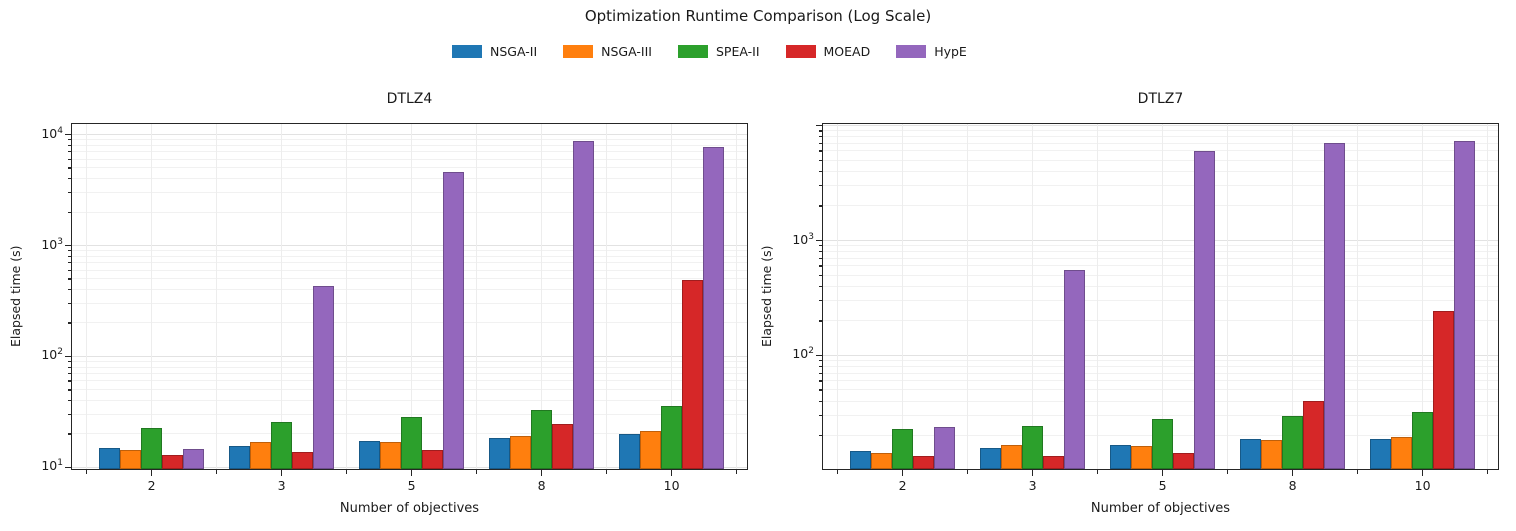 The width and height of the screenshot is (1516, 531). I want to click on legend-swatch-nsga-ii, so click(467, 51).